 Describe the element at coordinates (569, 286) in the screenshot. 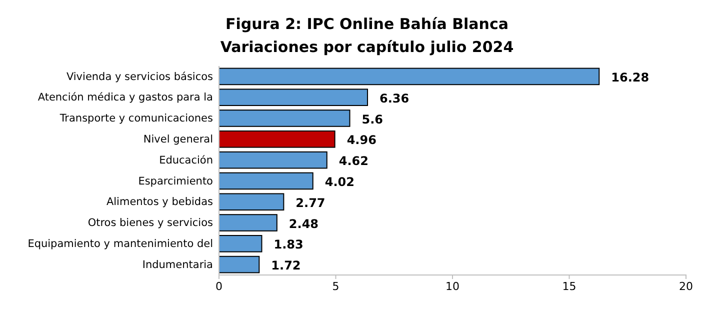

I see `x-tick-label: 15` at that location.